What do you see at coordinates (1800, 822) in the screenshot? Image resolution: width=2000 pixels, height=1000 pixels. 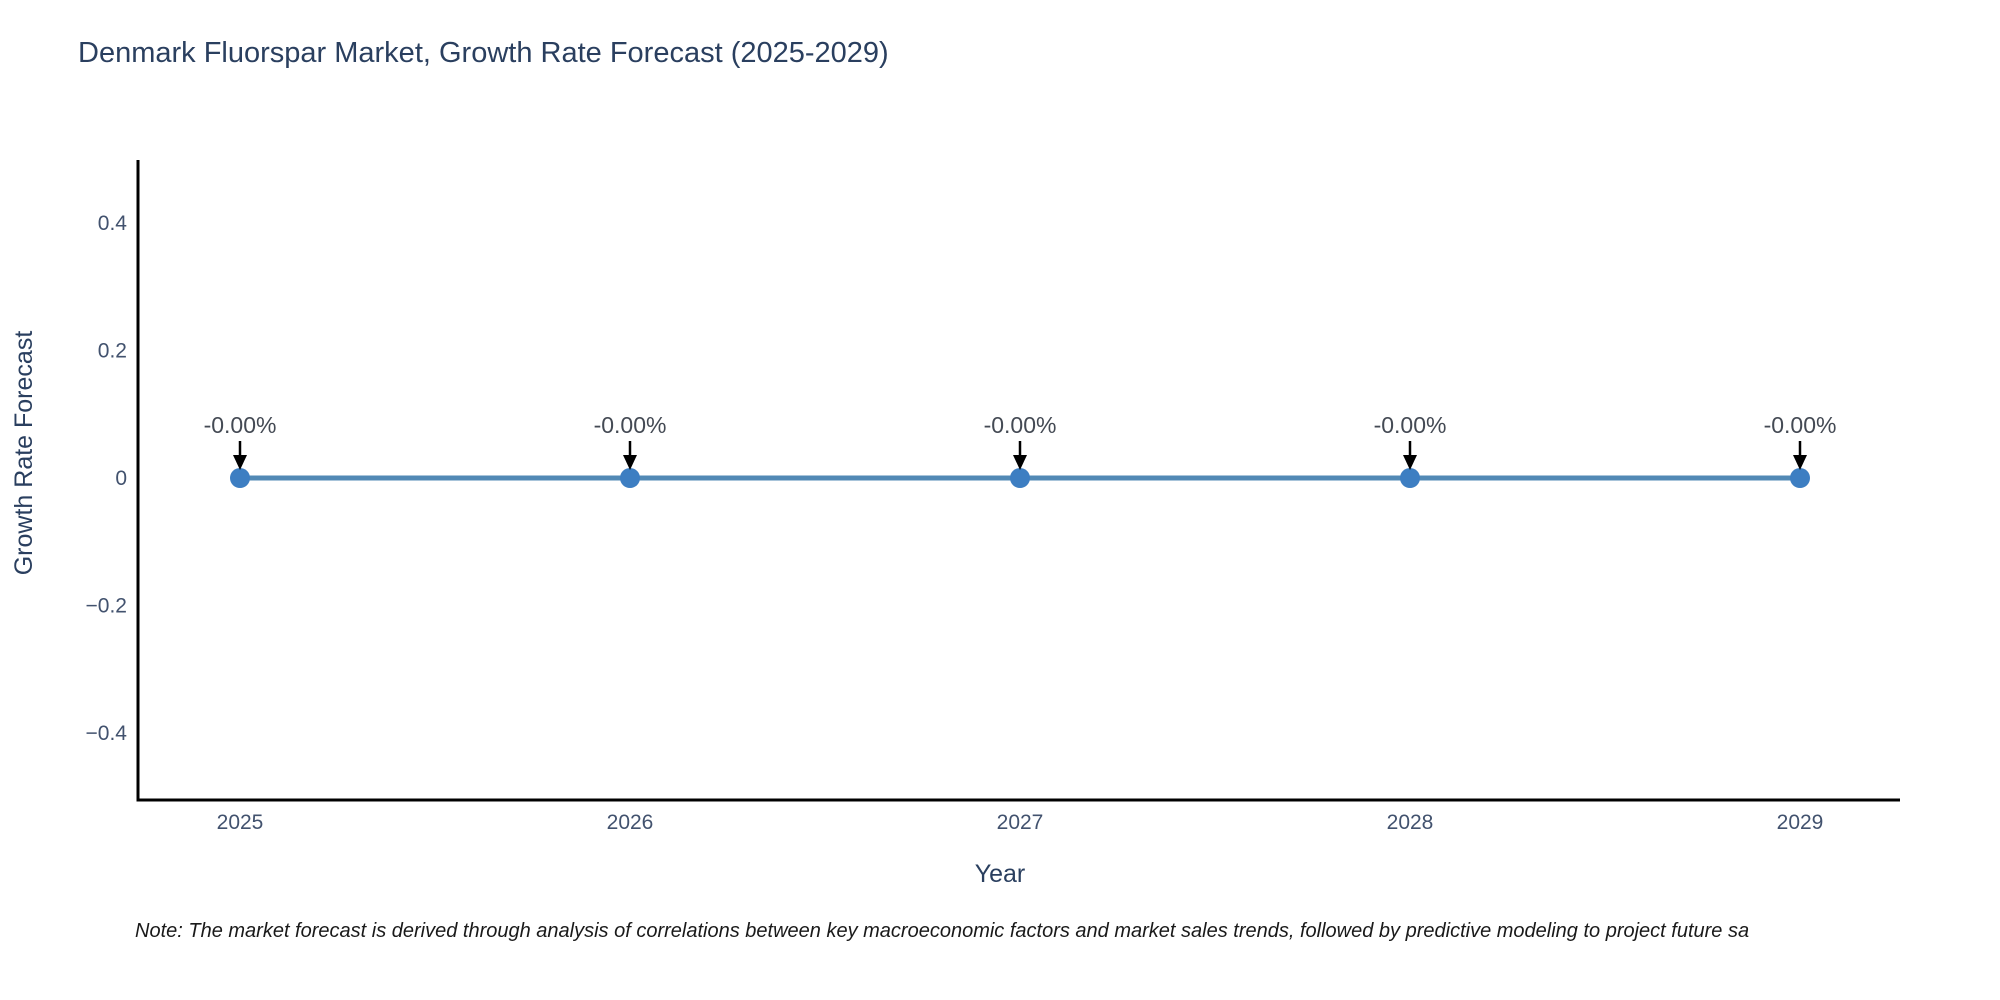 I see `x-tick-label: 2029` at bounding box center [1800, 822].